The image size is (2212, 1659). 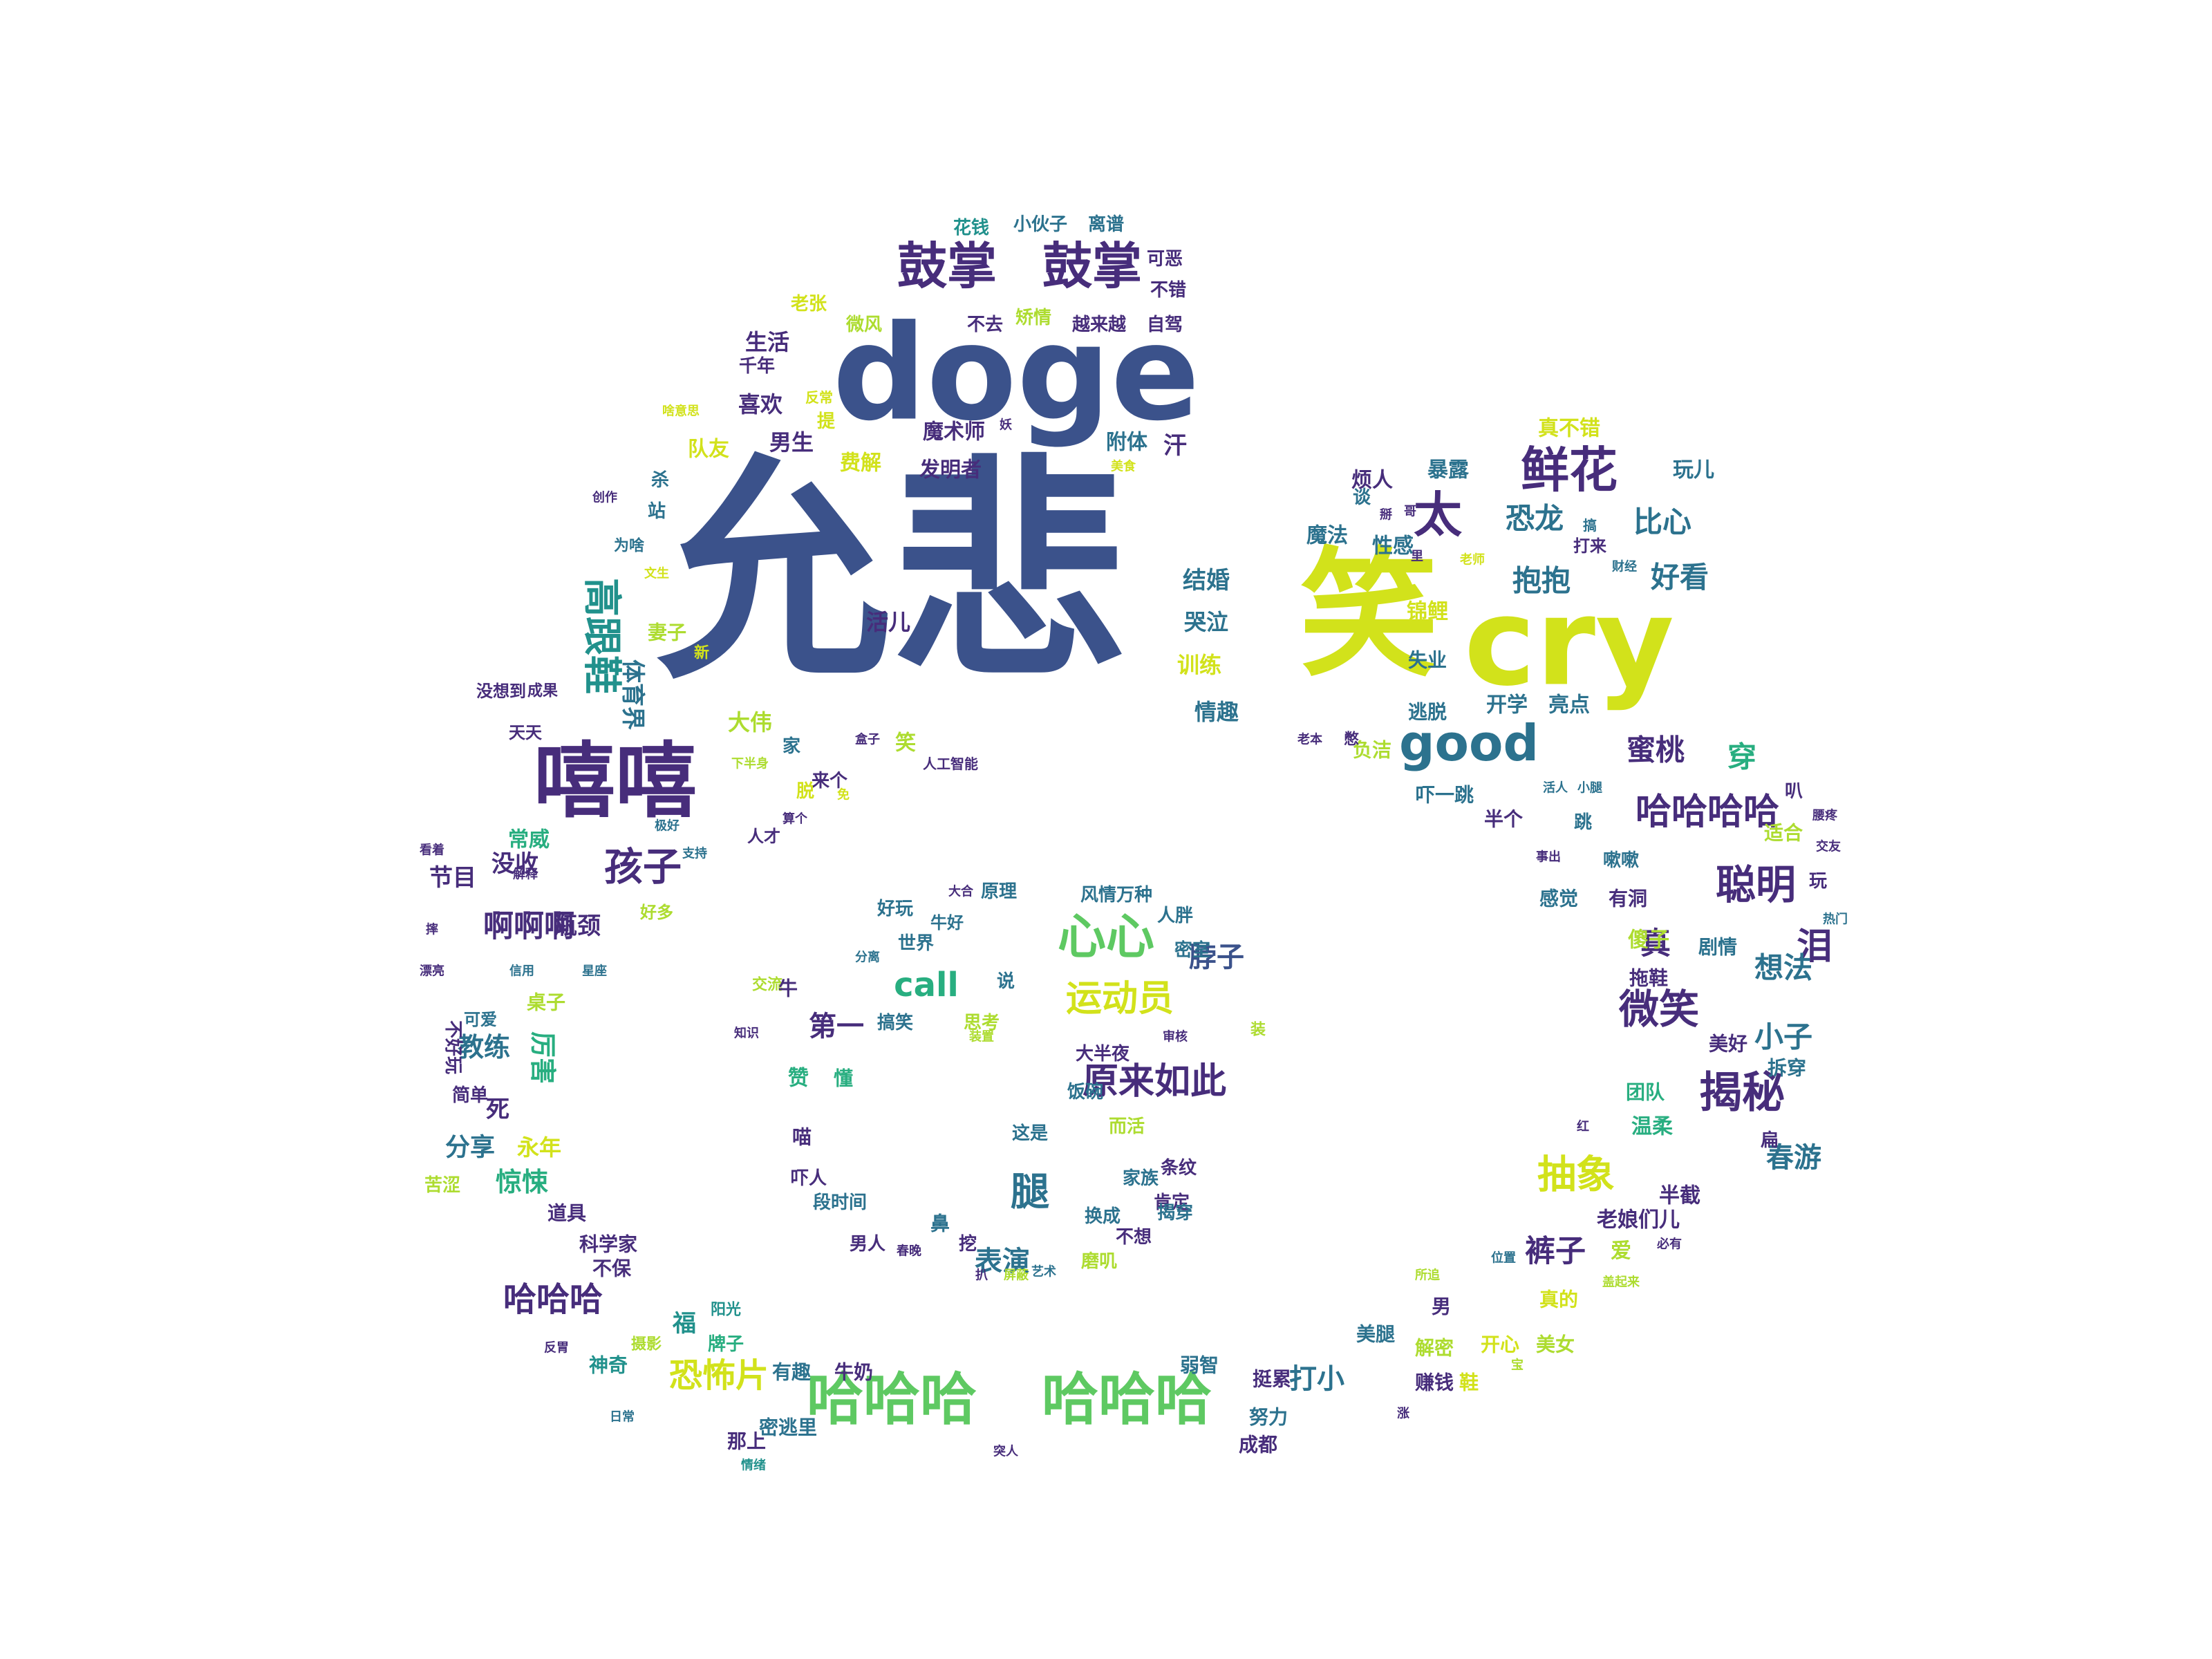 What do you see at coordinates (819, 398) in the screenshot?
I see `cloud-word: 反常` at bounding box center [819, 398].